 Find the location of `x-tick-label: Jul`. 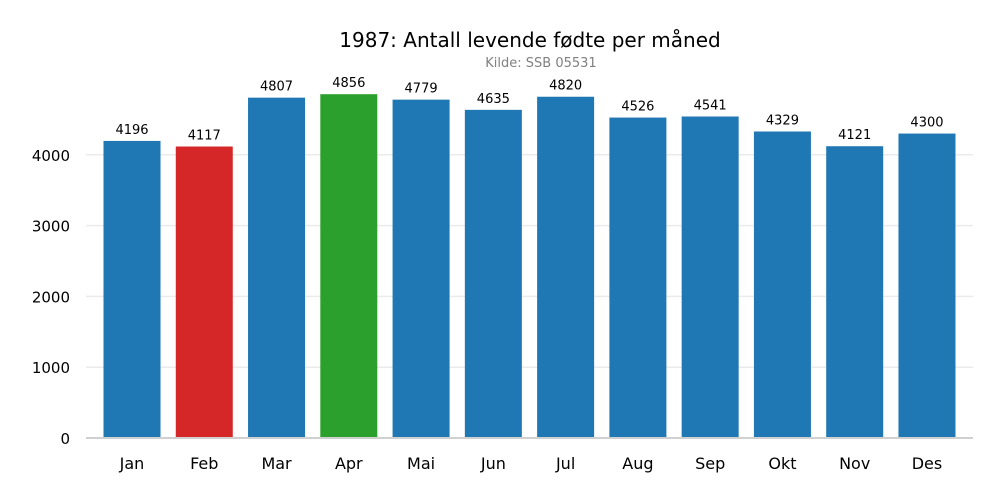

x-tick-label: Jul is located at coordinates (565, 463).